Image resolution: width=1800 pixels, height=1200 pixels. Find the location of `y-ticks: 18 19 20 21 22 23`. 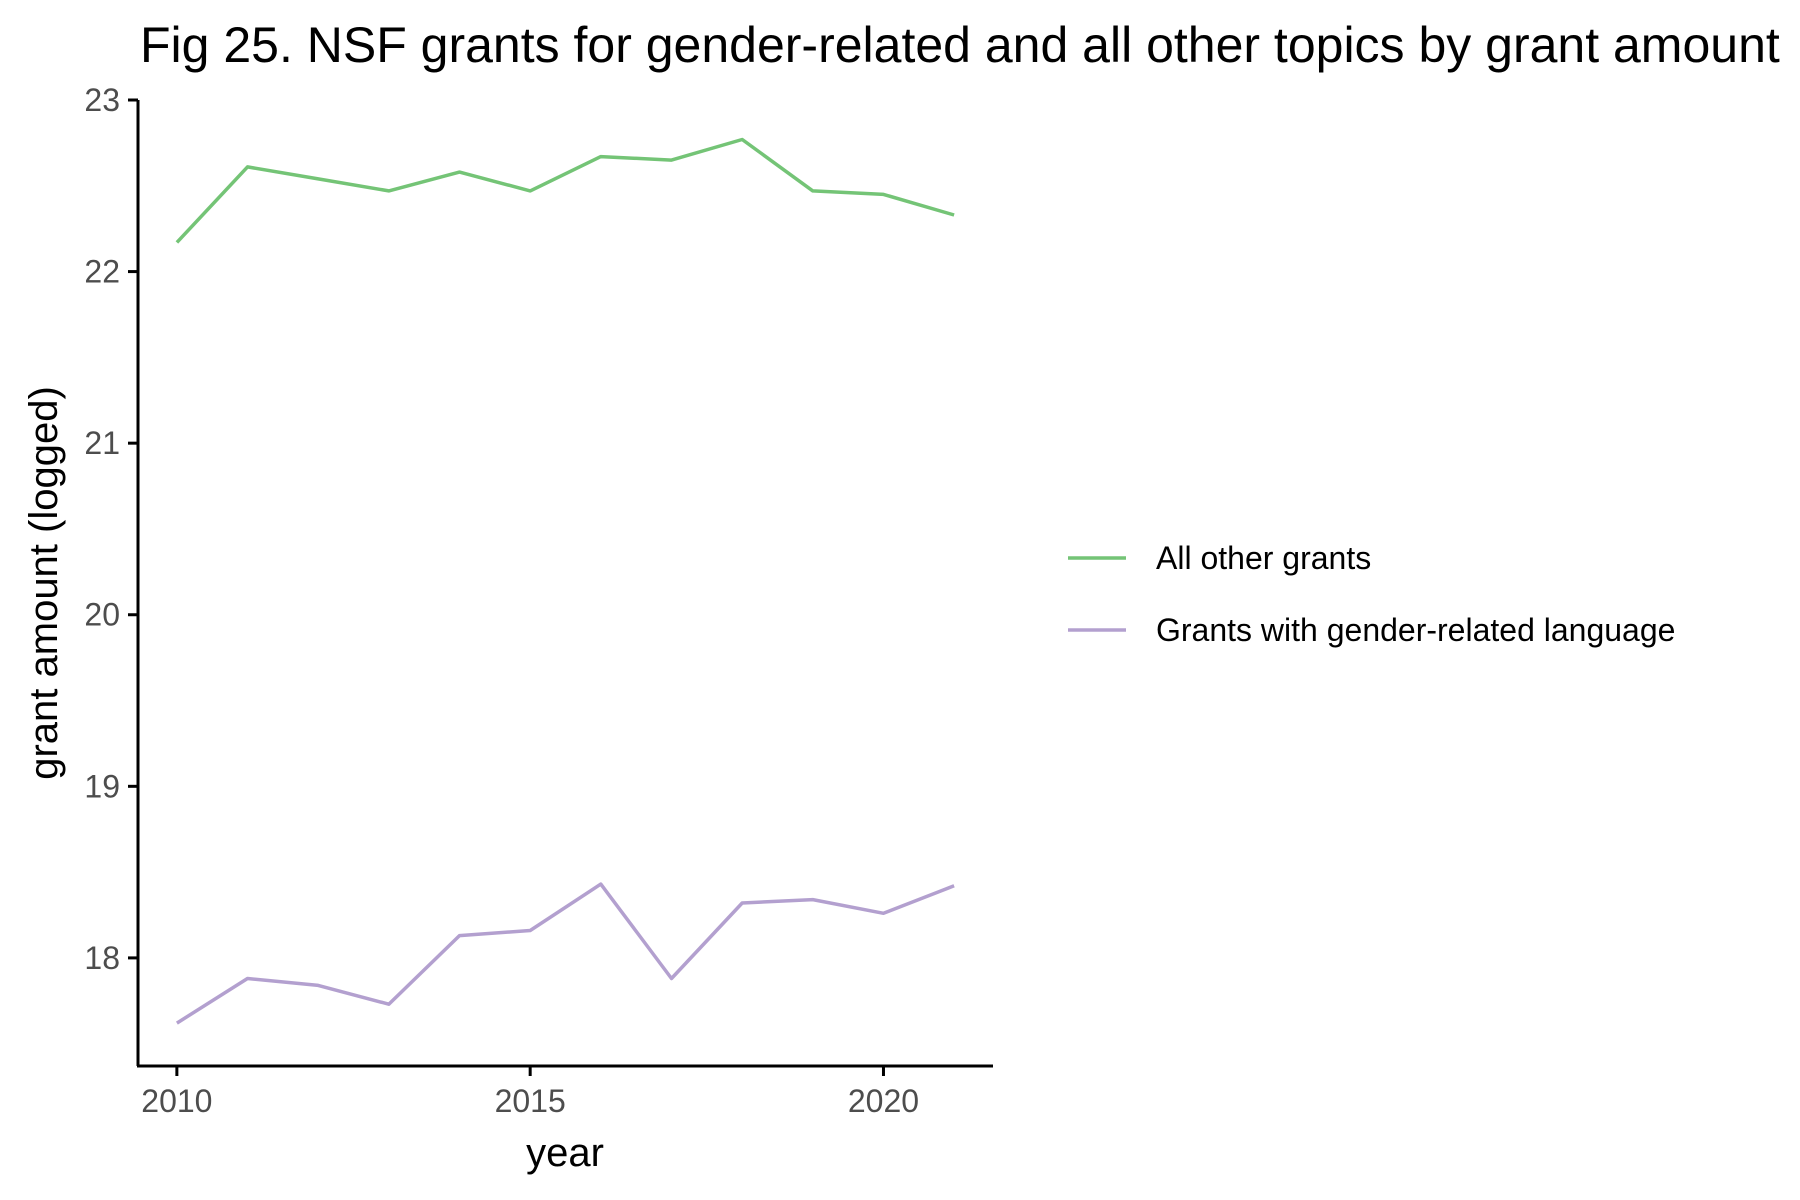

y-ticks: 18 19 20 21 22 23 is located at coordinates (111, 529).